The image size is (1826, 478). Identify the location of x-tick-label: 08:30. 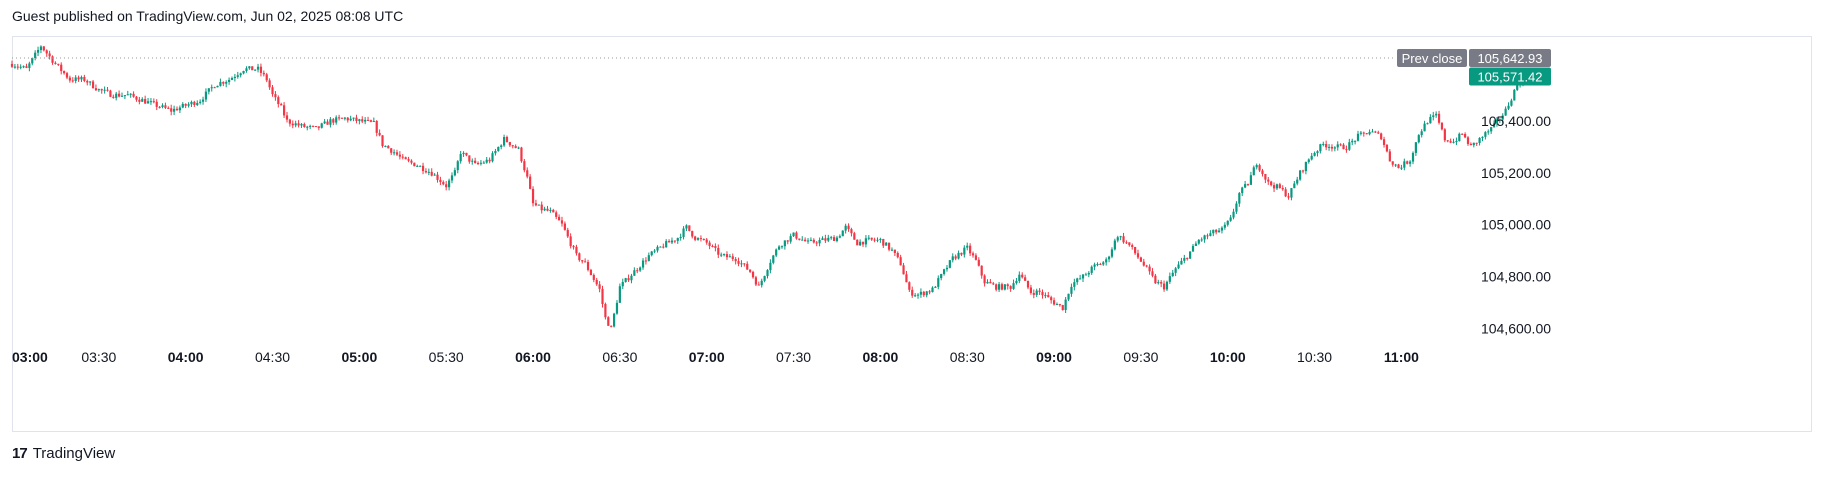
(967, 357).